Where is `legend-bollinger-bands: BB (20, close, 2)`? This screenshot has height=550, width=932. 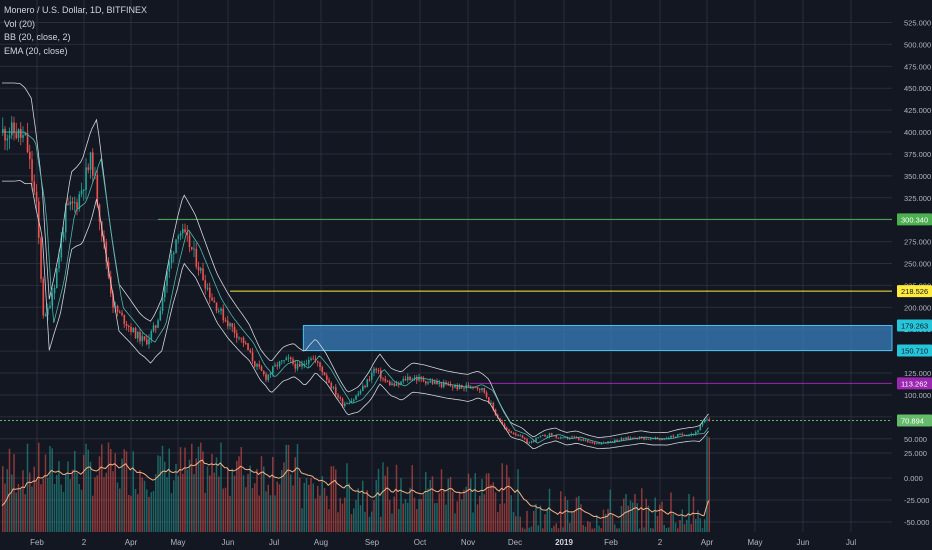
legend-bollinger-bands: BB (20, close, 2) is located at coordinates (37, 37).